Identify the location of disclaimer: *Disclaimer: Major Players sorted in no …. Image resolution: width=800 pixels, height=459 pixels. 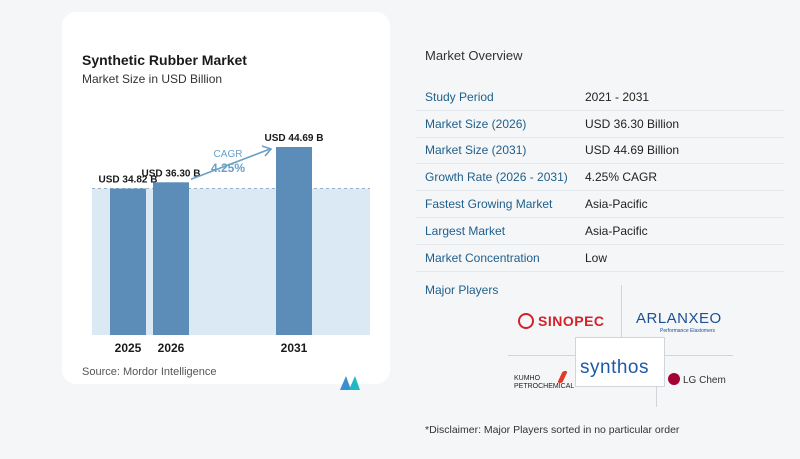
(552, 430).